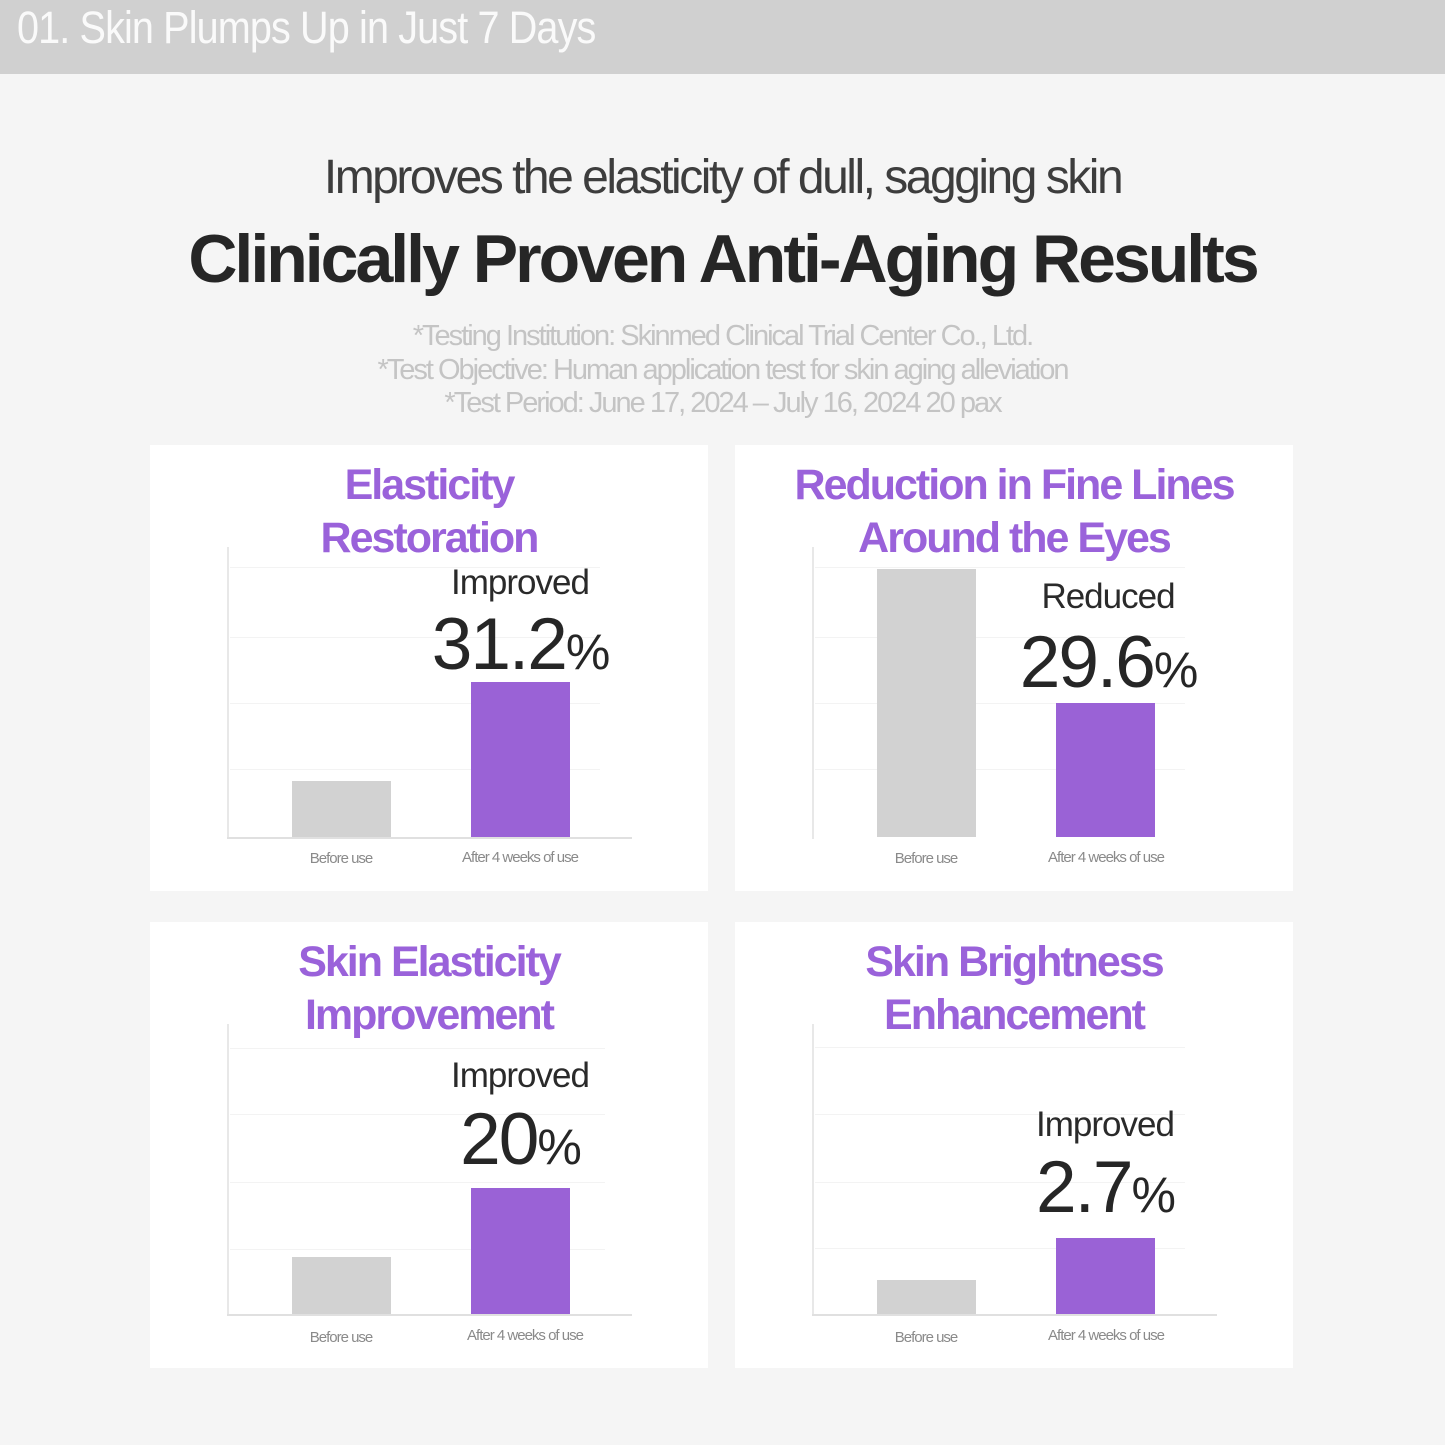 The width and height of the screenshot is (1445, 1445). Describe the element at coordinates (429, 512) in the screenshot. I see `card-title: Elasticity Restoration` at that location.